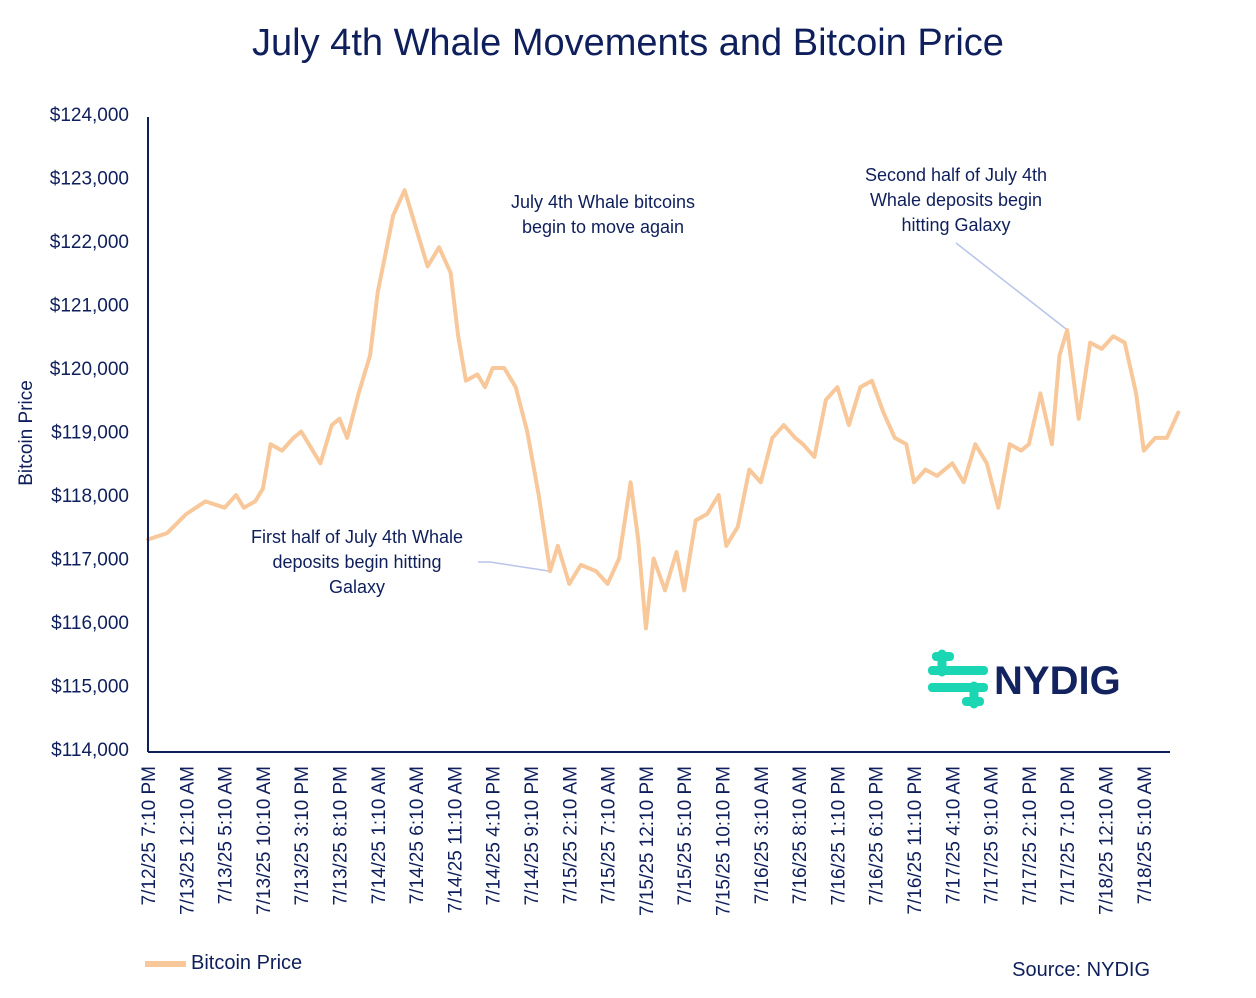 This screenshot has width=1256, height=998. What do you see at coordinates (1030, 835) in the screenshot?
I see `x-tick-label: 7/17/25 2:10 PM` at bounding box center [1030, 835].